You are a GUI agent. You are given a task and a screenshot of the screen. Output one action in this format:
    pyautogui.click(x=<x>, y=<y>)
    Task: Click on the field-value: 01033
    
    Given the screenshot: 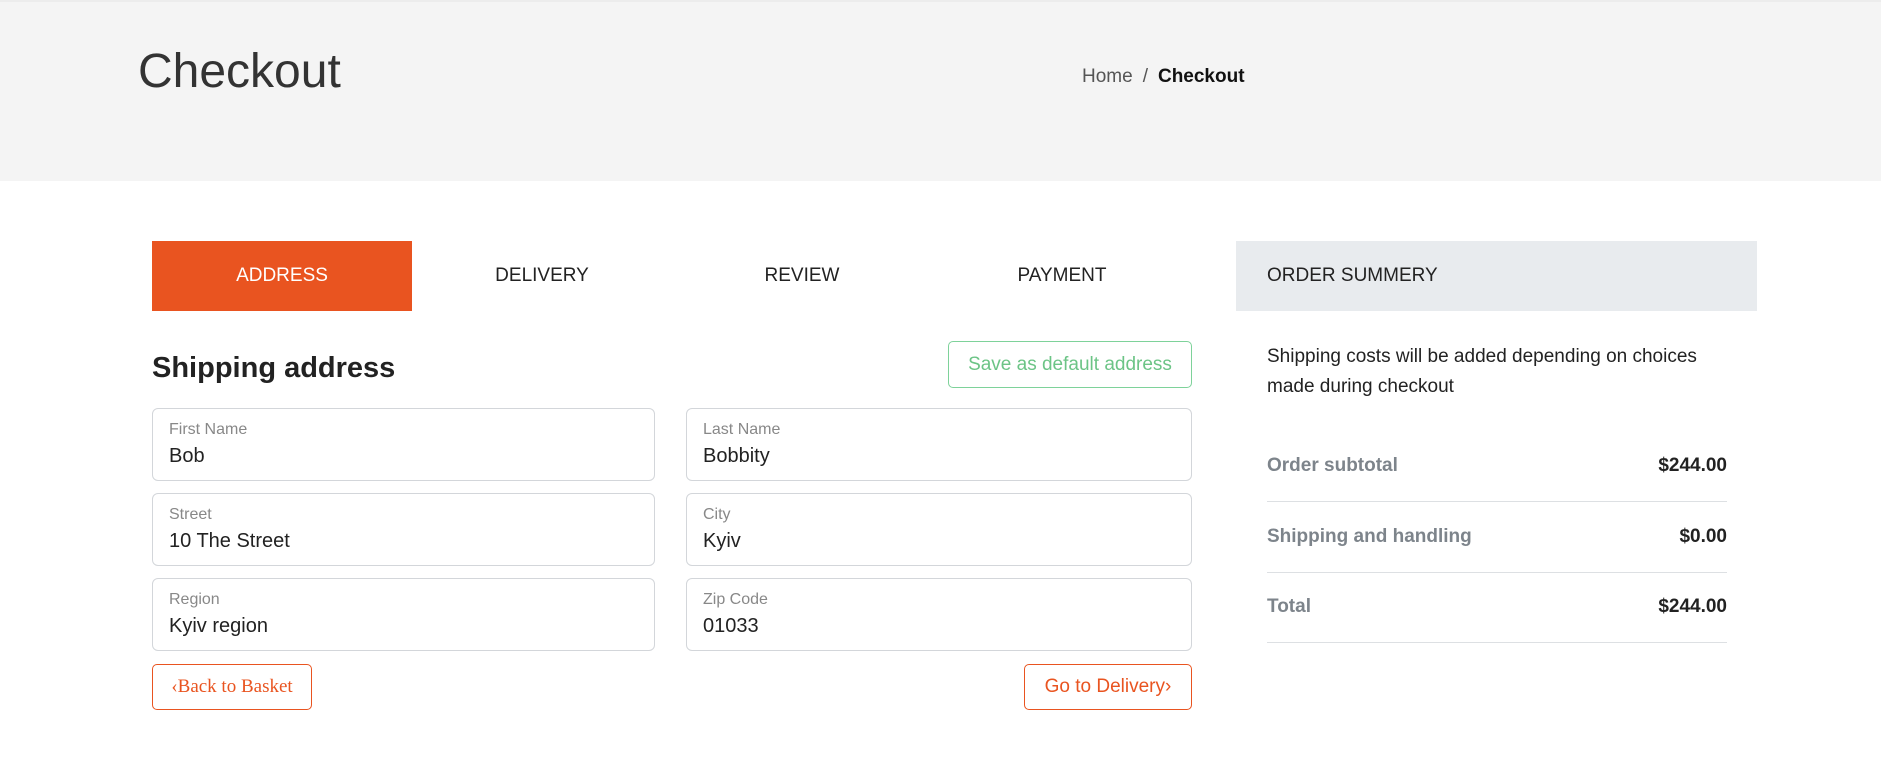 What is the action you would take?
    pyautogui.click(x=731, y=626)
    